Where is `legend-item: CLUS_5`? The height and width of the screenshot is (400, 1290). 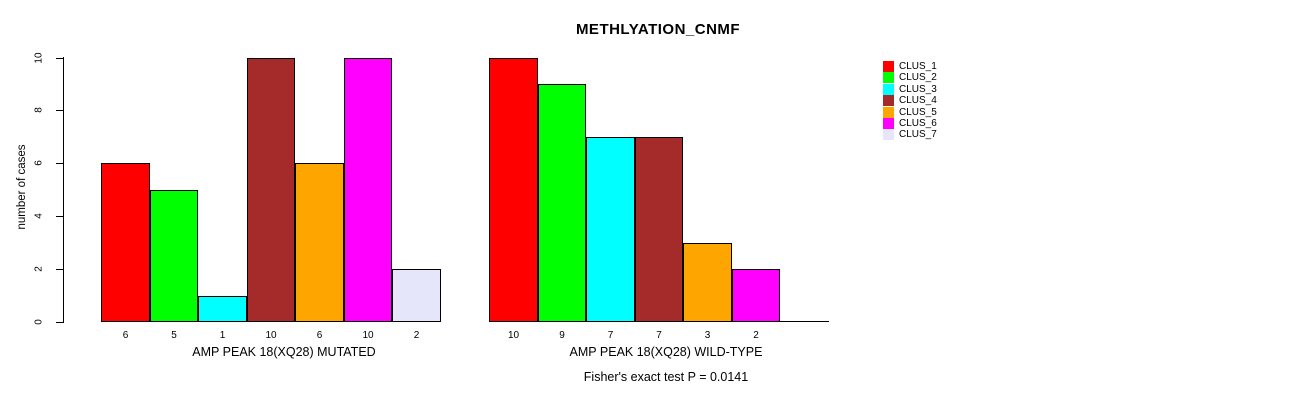
legend-item: CLUS_5 is located at coordinates (910, 112).